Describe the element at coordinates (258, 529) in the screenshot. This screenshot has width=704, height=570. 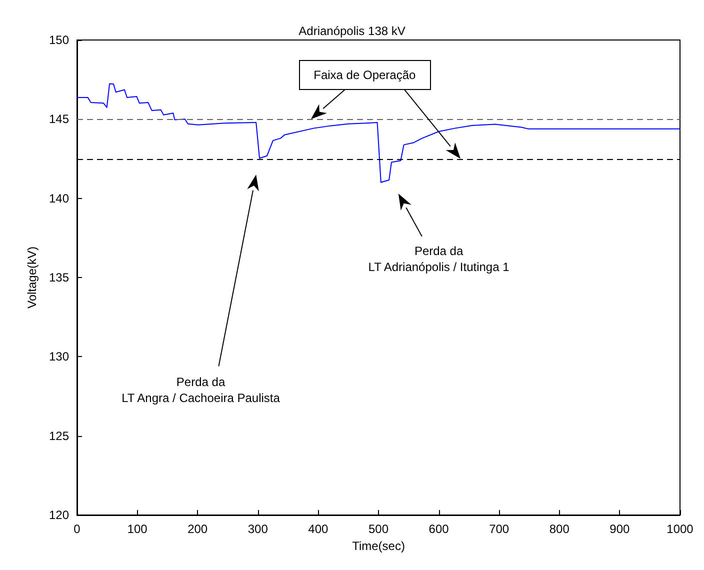
I see `x-tick-label: 300` at that location.